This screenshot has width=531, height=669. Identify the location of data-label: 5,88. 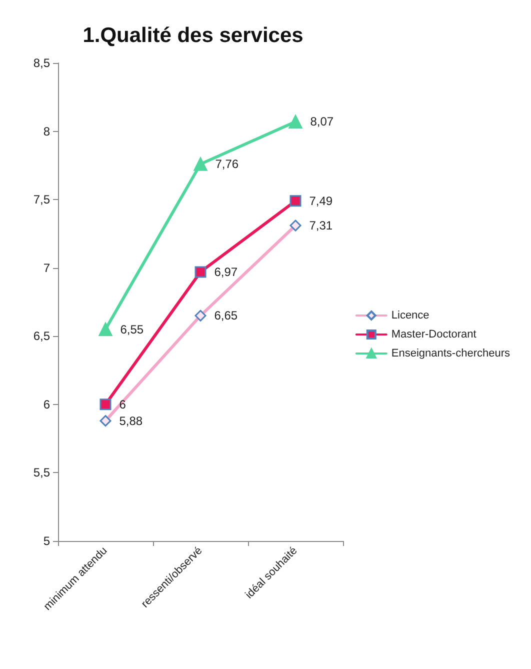
(131, 421).